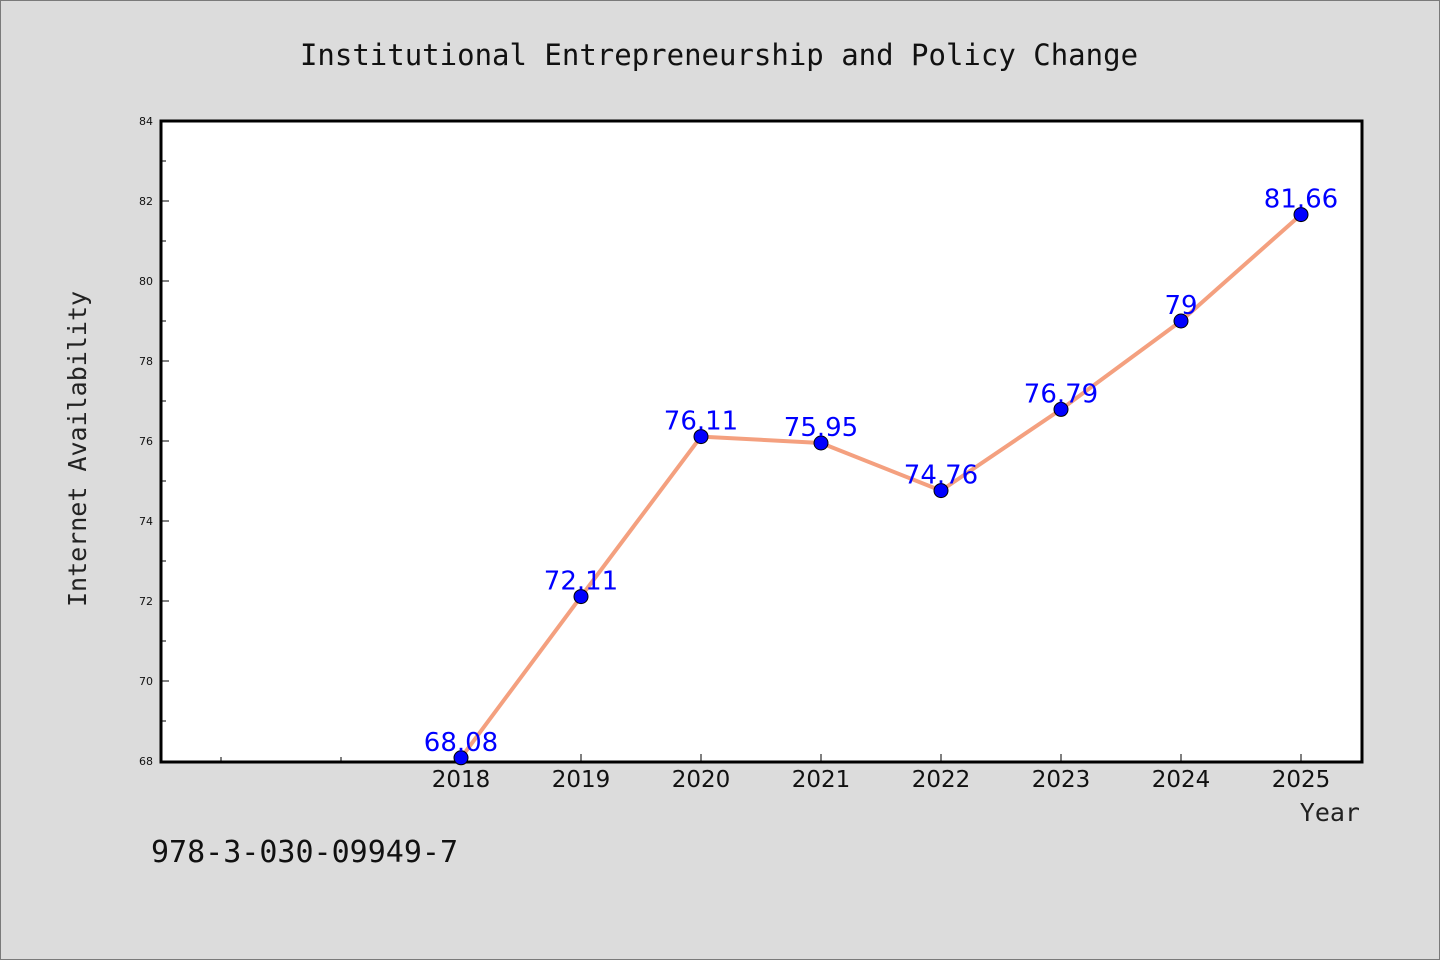  What do you see at coordinates (1061, 394) in the screenshot?
I see `data-label: 76.79` at bounding box center [1061, 394].